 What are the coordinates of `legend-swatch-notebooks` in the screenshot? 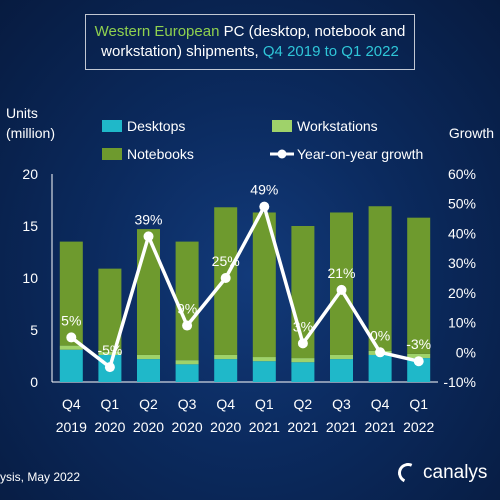 It's located at (112, 154).